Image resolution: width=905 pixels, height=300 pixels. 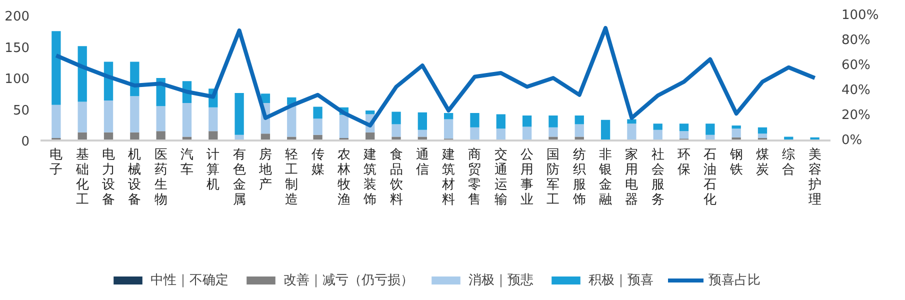 I want to click on x-tick-label: 国防军工, so click(x=553, y=178).